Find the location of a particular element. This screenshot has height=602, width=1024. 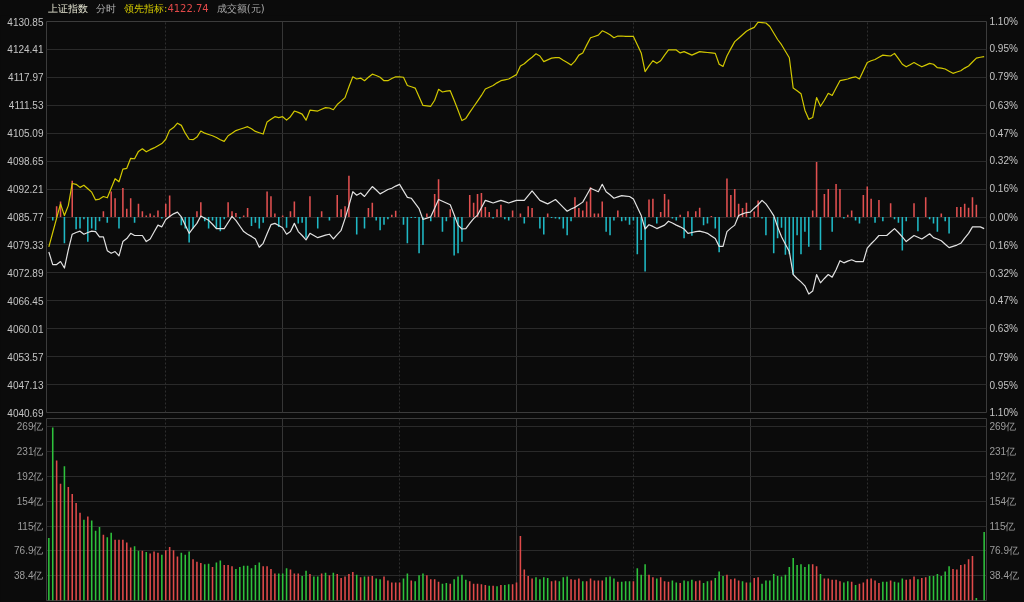

y2-tick-label: 154亿 is located at coordinates (1003, 501).